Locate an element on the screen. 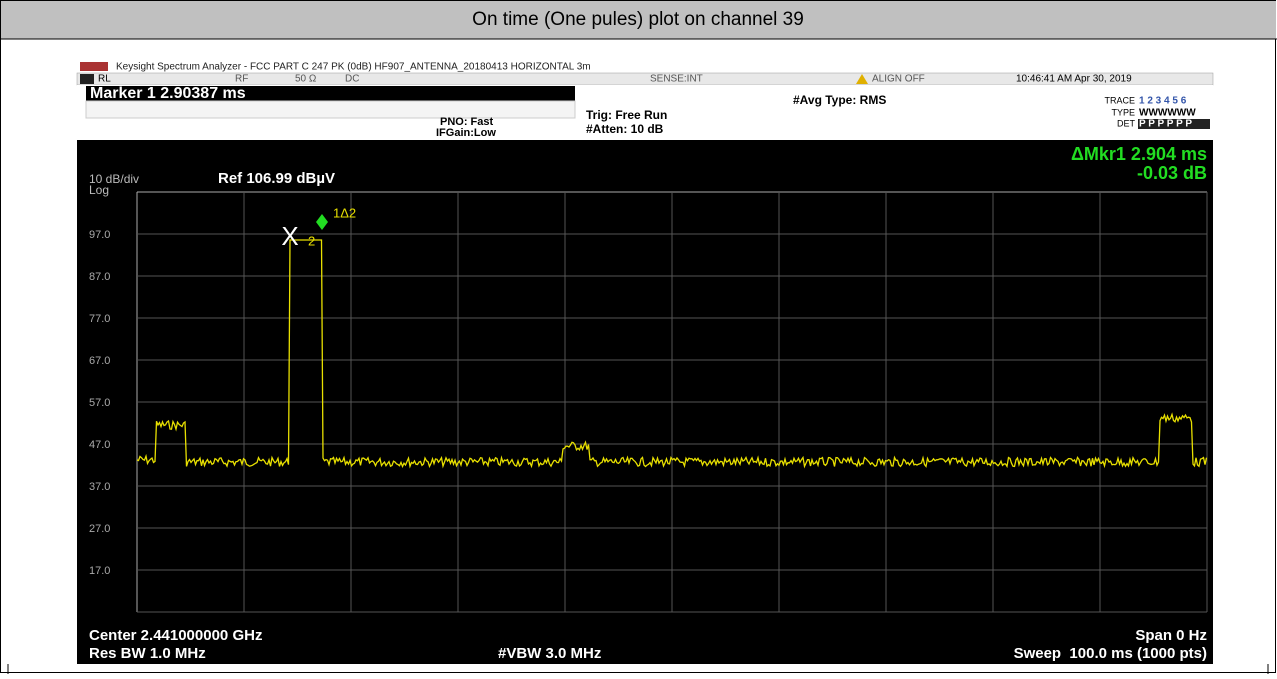  log: Log is located at coordinates (99, 190).